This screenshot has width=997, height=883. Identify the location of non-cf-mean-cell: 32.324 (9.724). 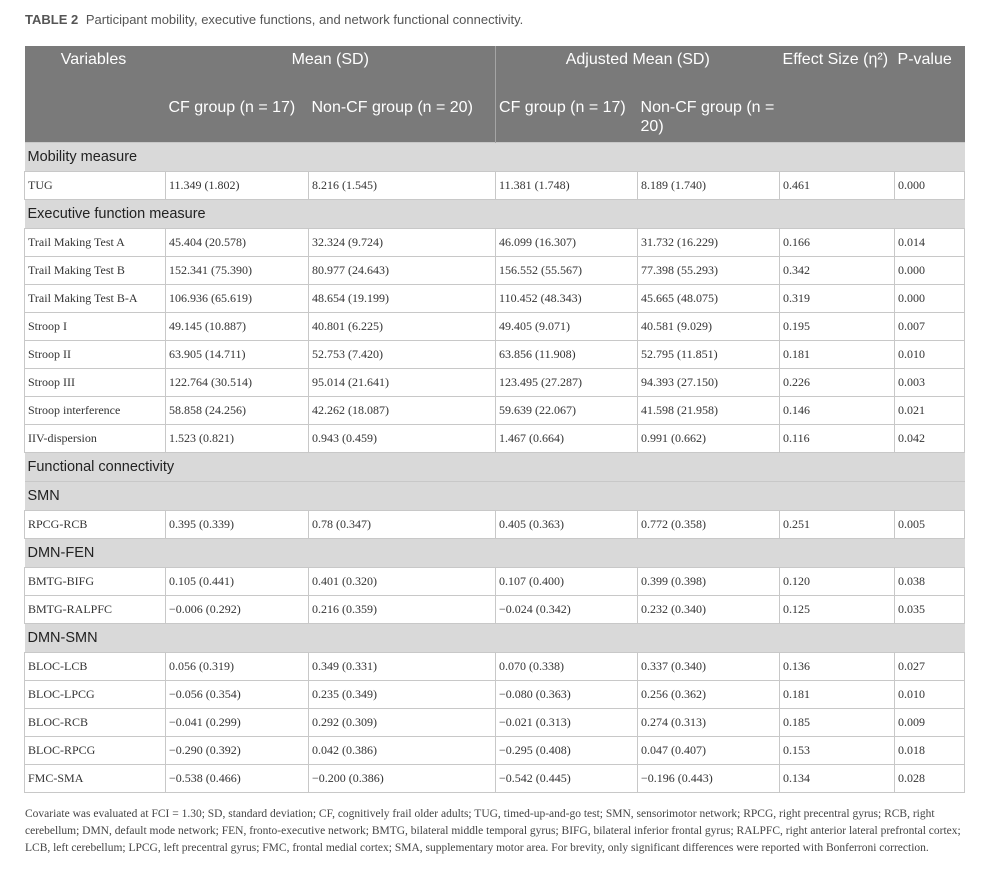
(402, 242).